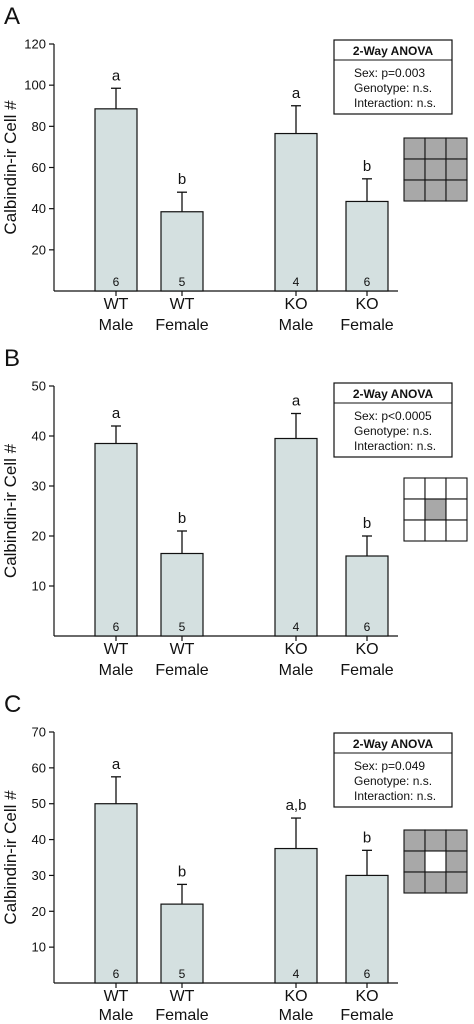 The height and width of the screenshot is (1024, 474). Describe the element at coordinates (39, 126) in the screenshot. I see `y-tick-label: 80` at that location.